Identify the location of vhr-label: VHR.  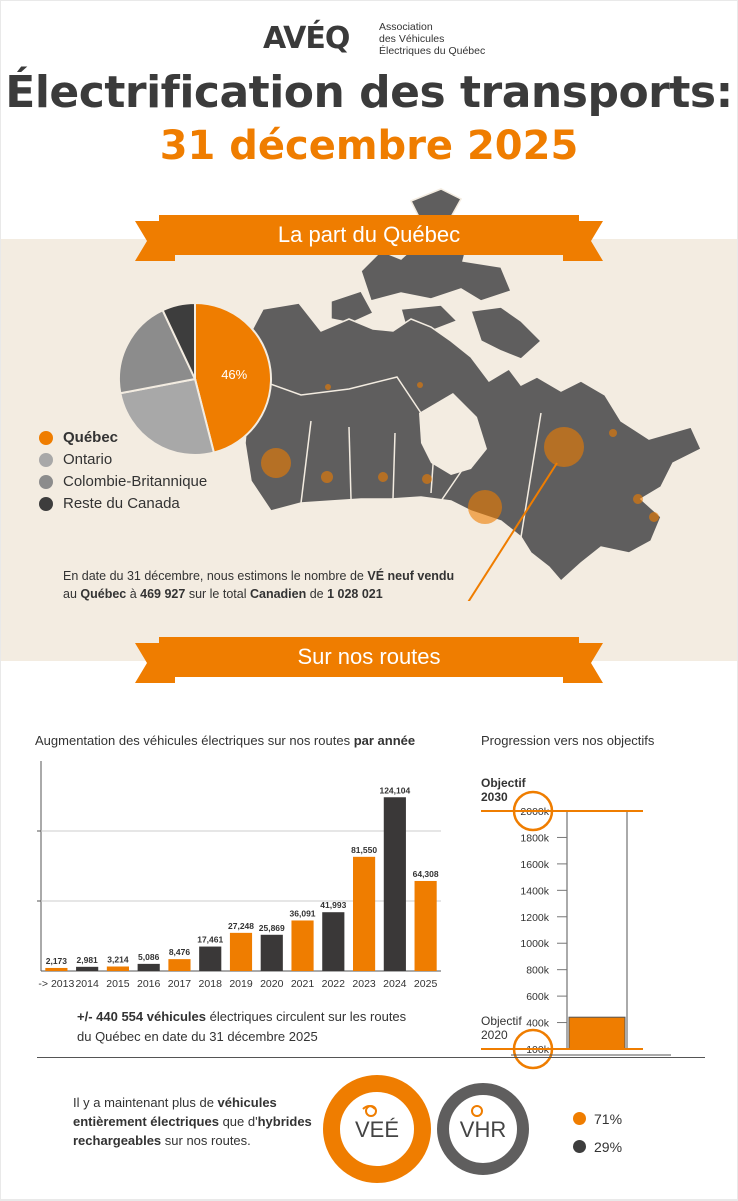
(483, 1129).